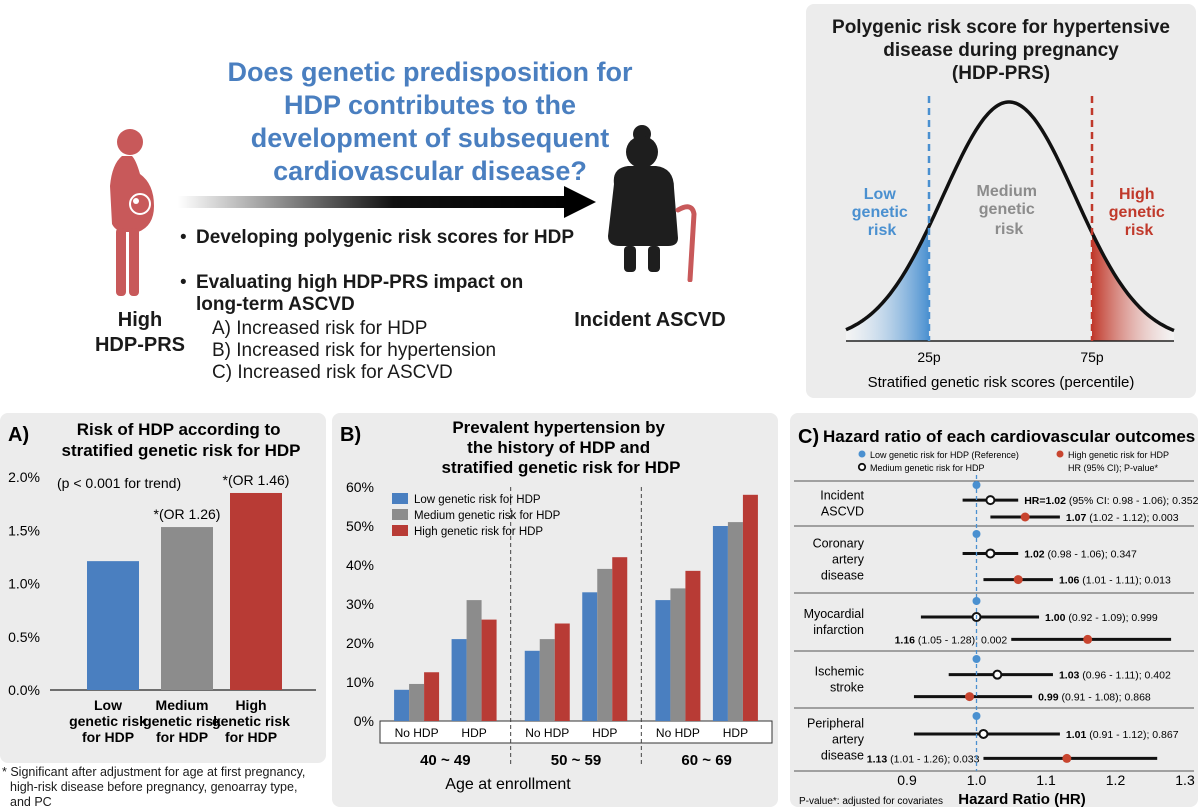  I want to click on c-high-stat: 1.07 (1.02 - 1.12); 0.003, so click(1122, 518).